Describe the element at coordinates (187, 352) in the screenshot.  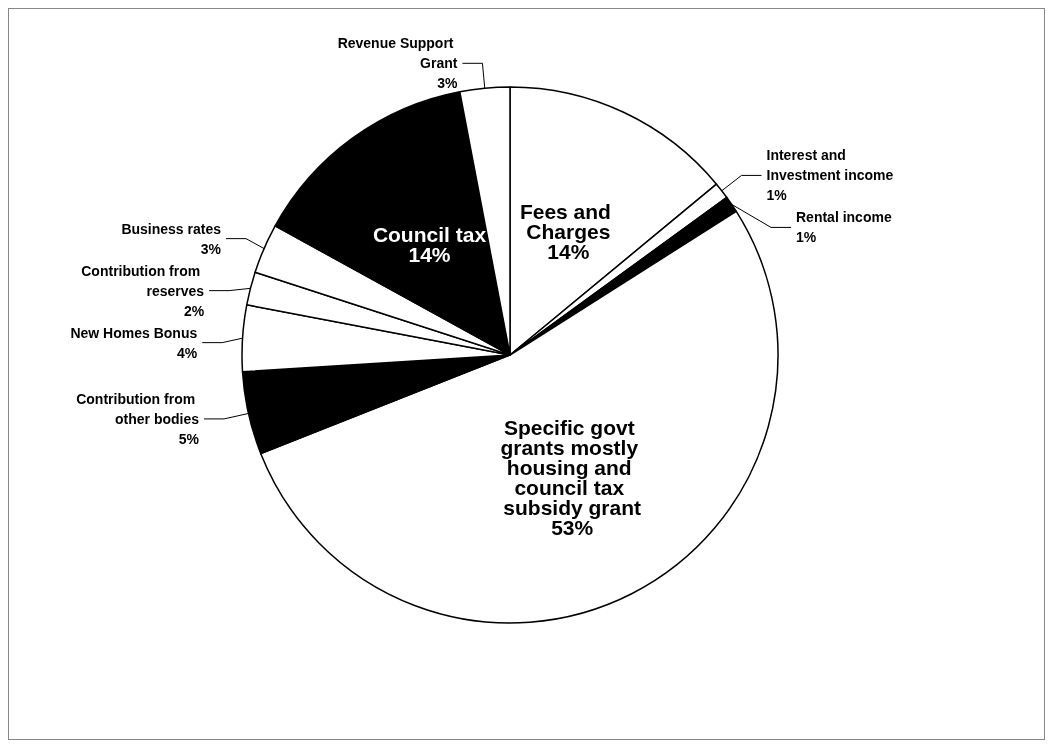
I see `data-label: 4%` at that location.